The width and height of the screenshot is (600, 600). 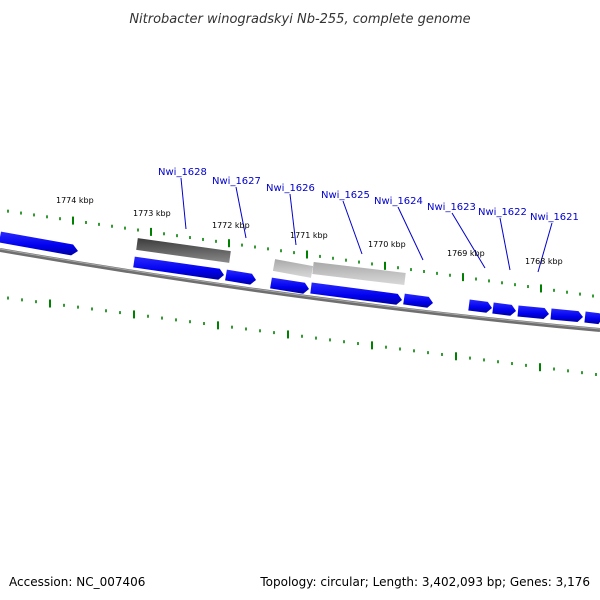 I want to click on genome-backbone, so click(x=300, y=290).